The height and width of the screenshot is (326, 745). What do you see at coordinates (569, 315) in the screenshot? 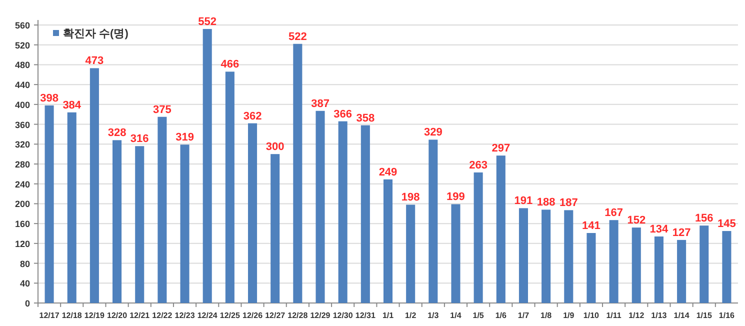
I see `x-tick-label: 1/9` at bounding box center [569, 315].